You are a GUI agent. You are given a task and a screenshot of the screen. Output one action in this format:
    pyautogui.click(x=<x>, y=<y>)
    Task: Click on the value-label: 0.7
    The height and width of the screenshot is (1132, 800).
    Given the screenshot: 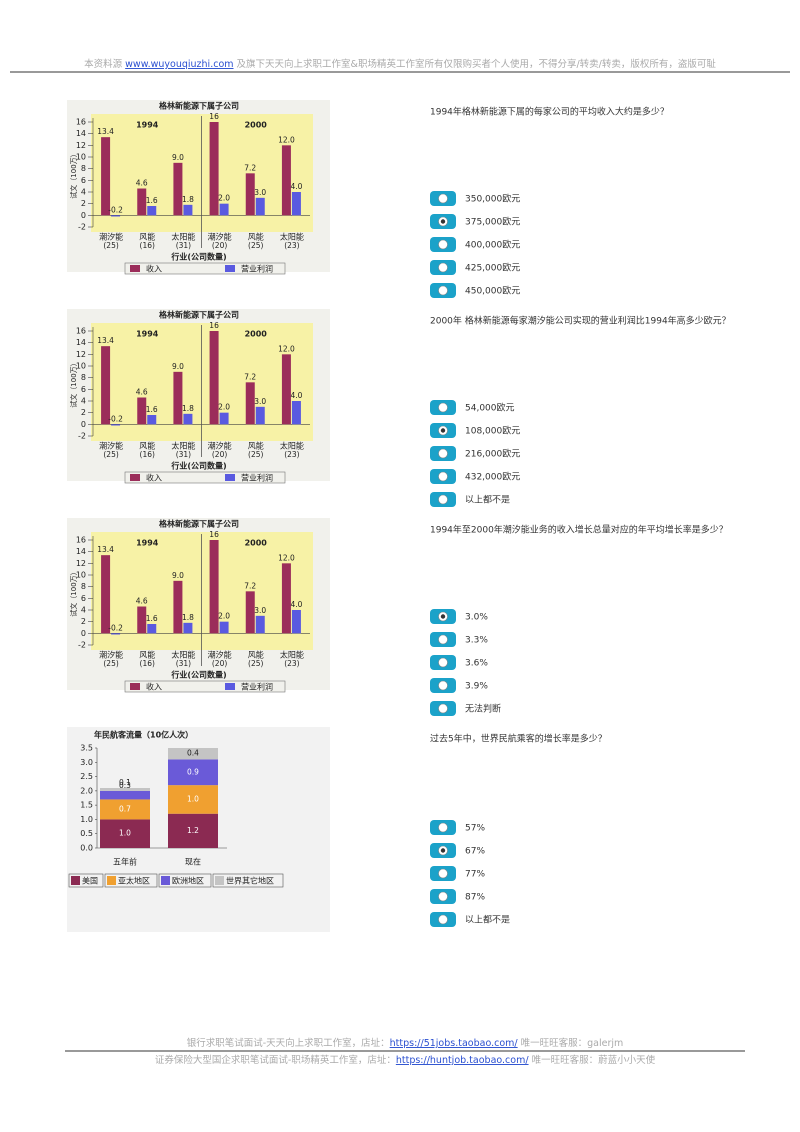 What is the action you would take?
    pyautogui.click(x=125, y=808)
    